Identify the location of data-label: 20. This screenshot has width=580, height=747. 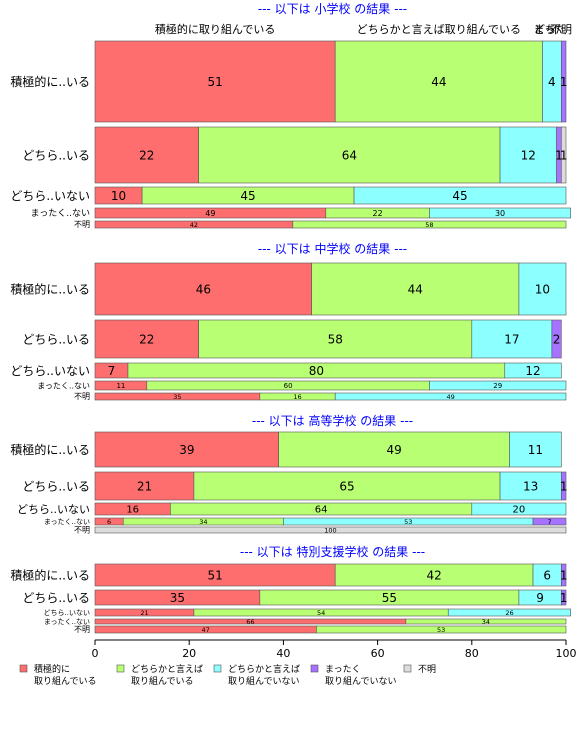
(519, 510).